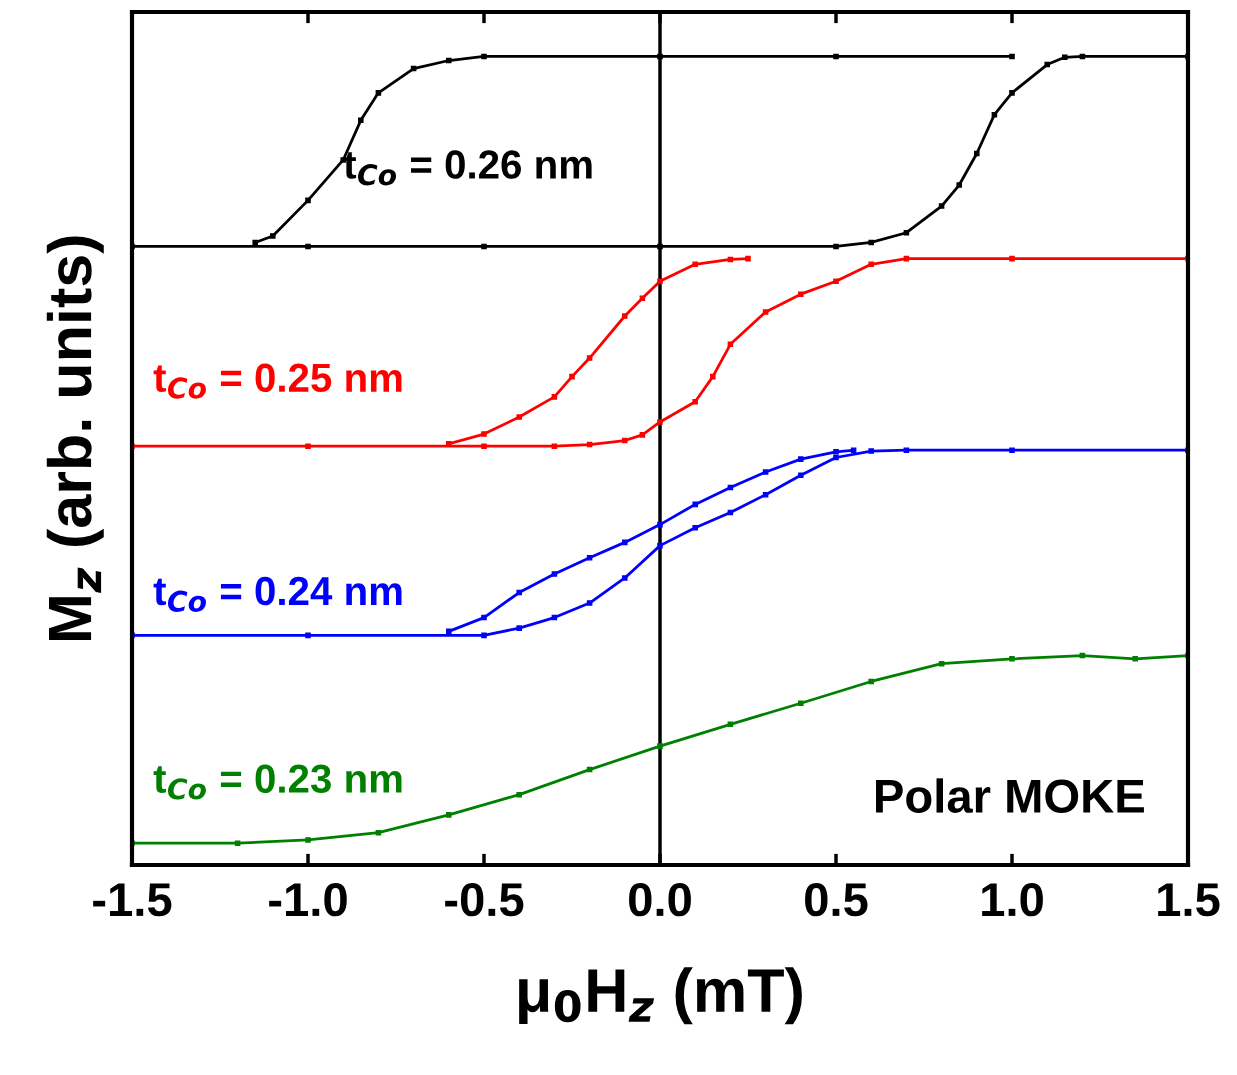 This screenshot has height=1075, width=1237. What do you see at coordinates (660, 899) in the screenshot?
I see `x-tick-label: 0.0` at bounding box center [660, 899].